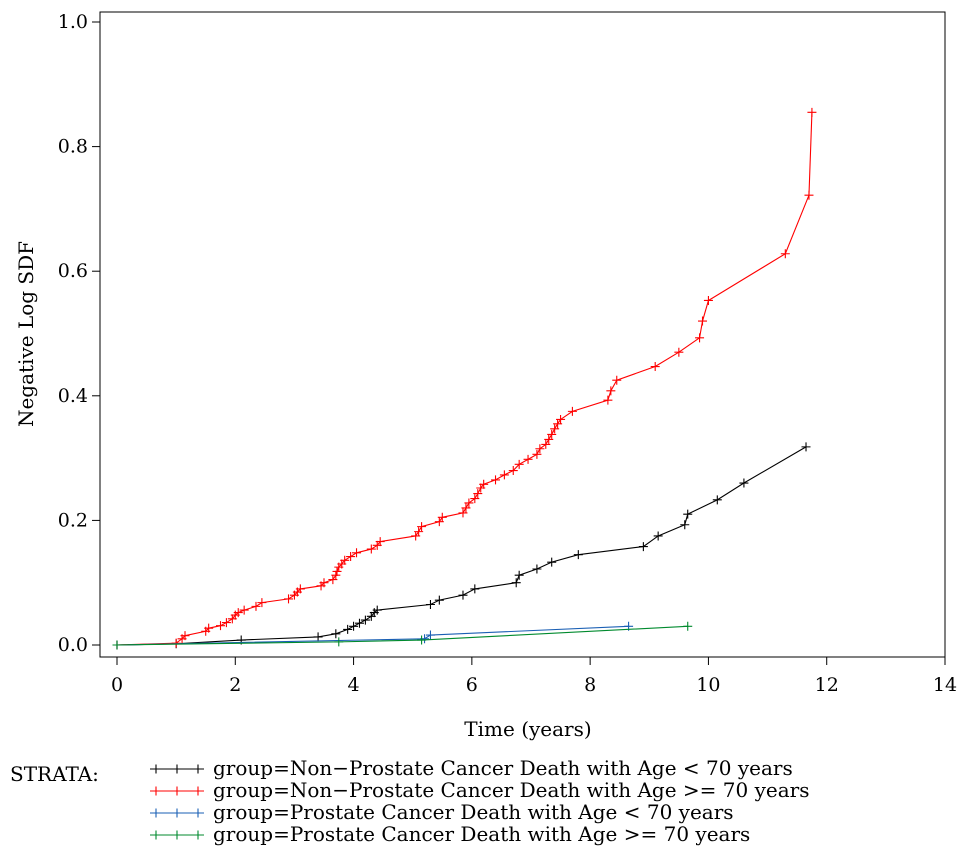 The height and width of the screenshot is (863, 960). I want to click on x-tick-label: 14, so click(945, 685).